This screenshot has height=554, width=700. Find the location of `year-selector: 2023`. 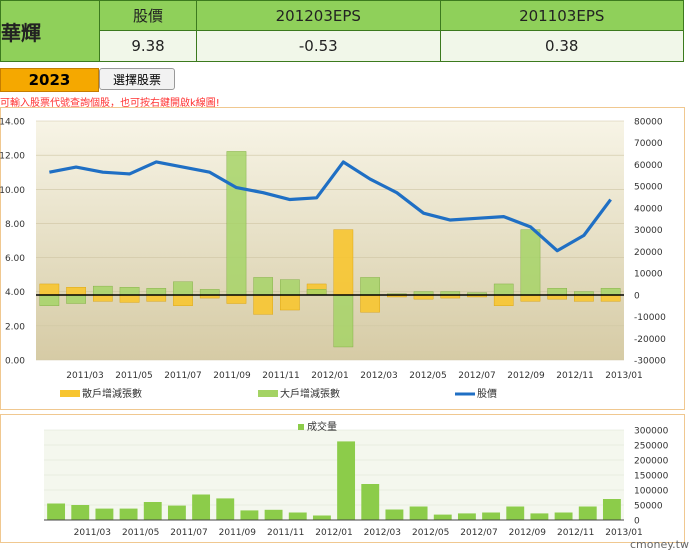

year-selector: 2023 is located at coordinates (49, 80).